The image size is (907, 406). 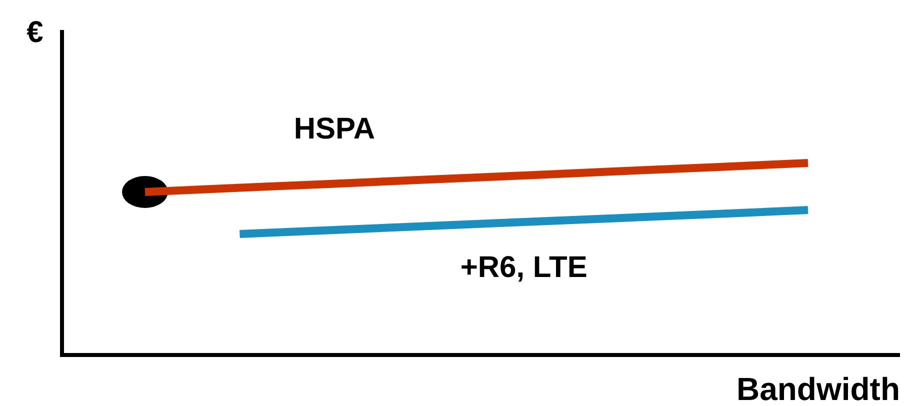 I want to click on series-label: HSPA, so click(x=334, y=129).